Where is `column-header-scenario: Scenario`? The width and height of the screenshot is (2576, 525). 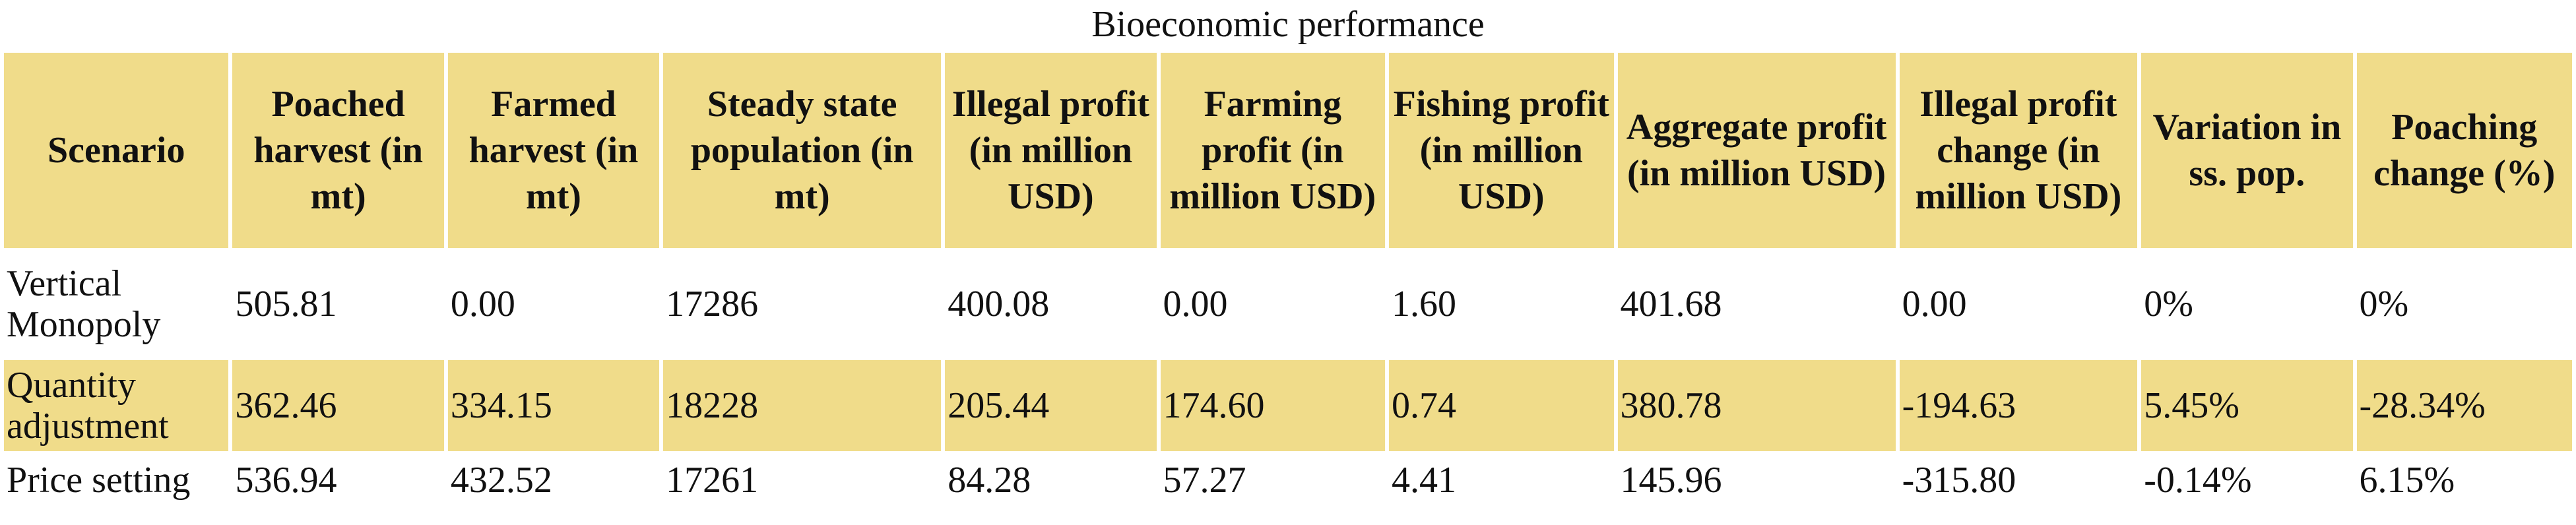
column-header-scenario: Scenario is located at coordinates (117, 150).